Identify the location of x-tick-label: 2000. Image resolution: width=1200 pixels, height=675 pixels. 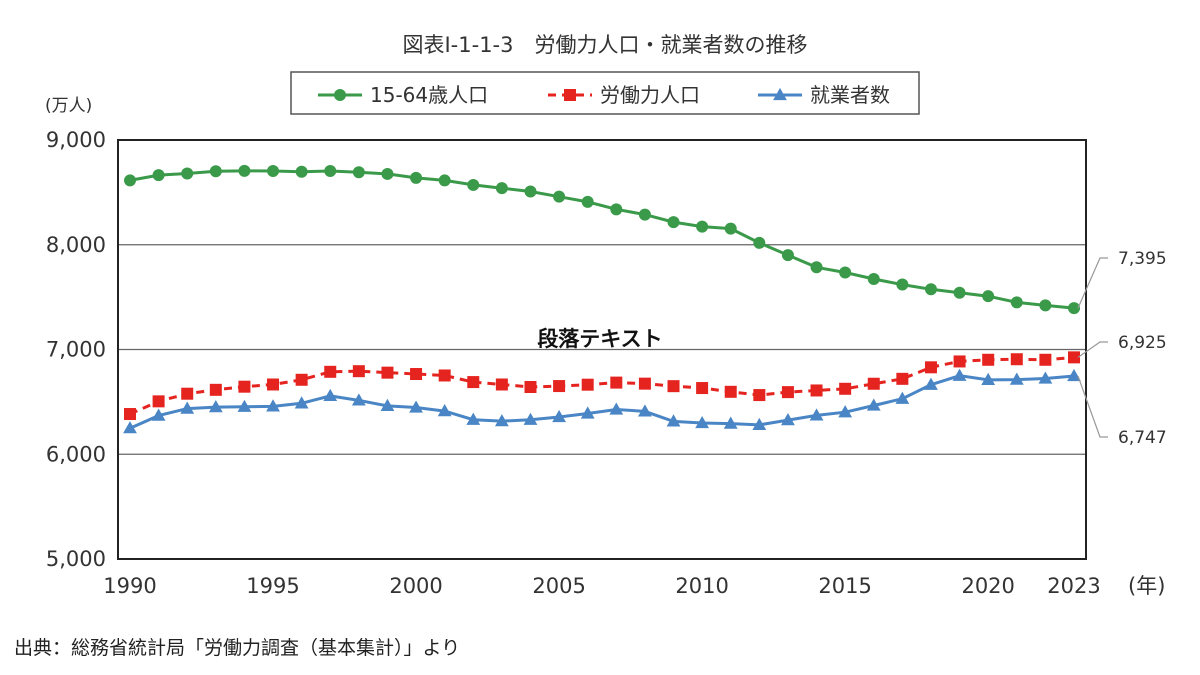
(415, 586).